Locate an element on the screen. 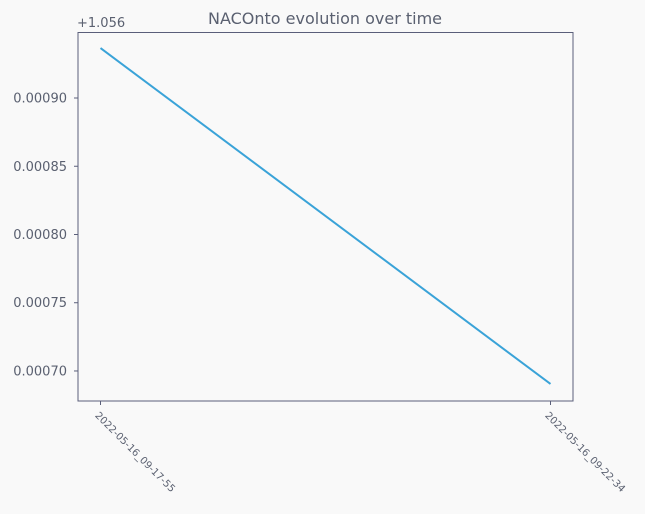 The image size is (645, 514). y-tick-label: 0.00090 is located at coordinates (40, 99).